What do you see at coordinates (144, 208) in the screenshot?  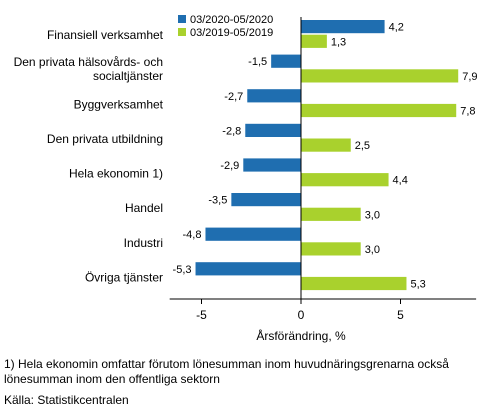 I see `category-label: Handel` at bounding box center [144, 208].